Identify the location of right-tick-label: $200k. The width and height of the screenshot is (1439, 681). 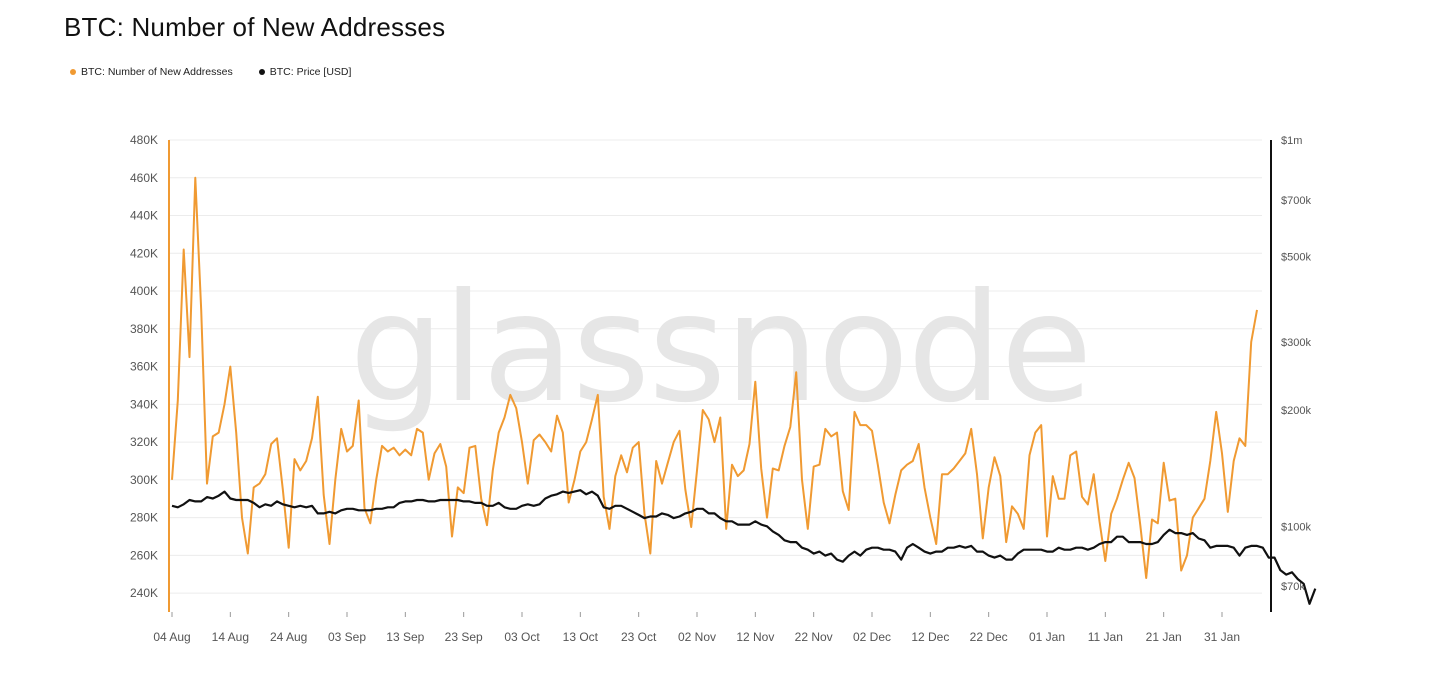
(1296, 411).